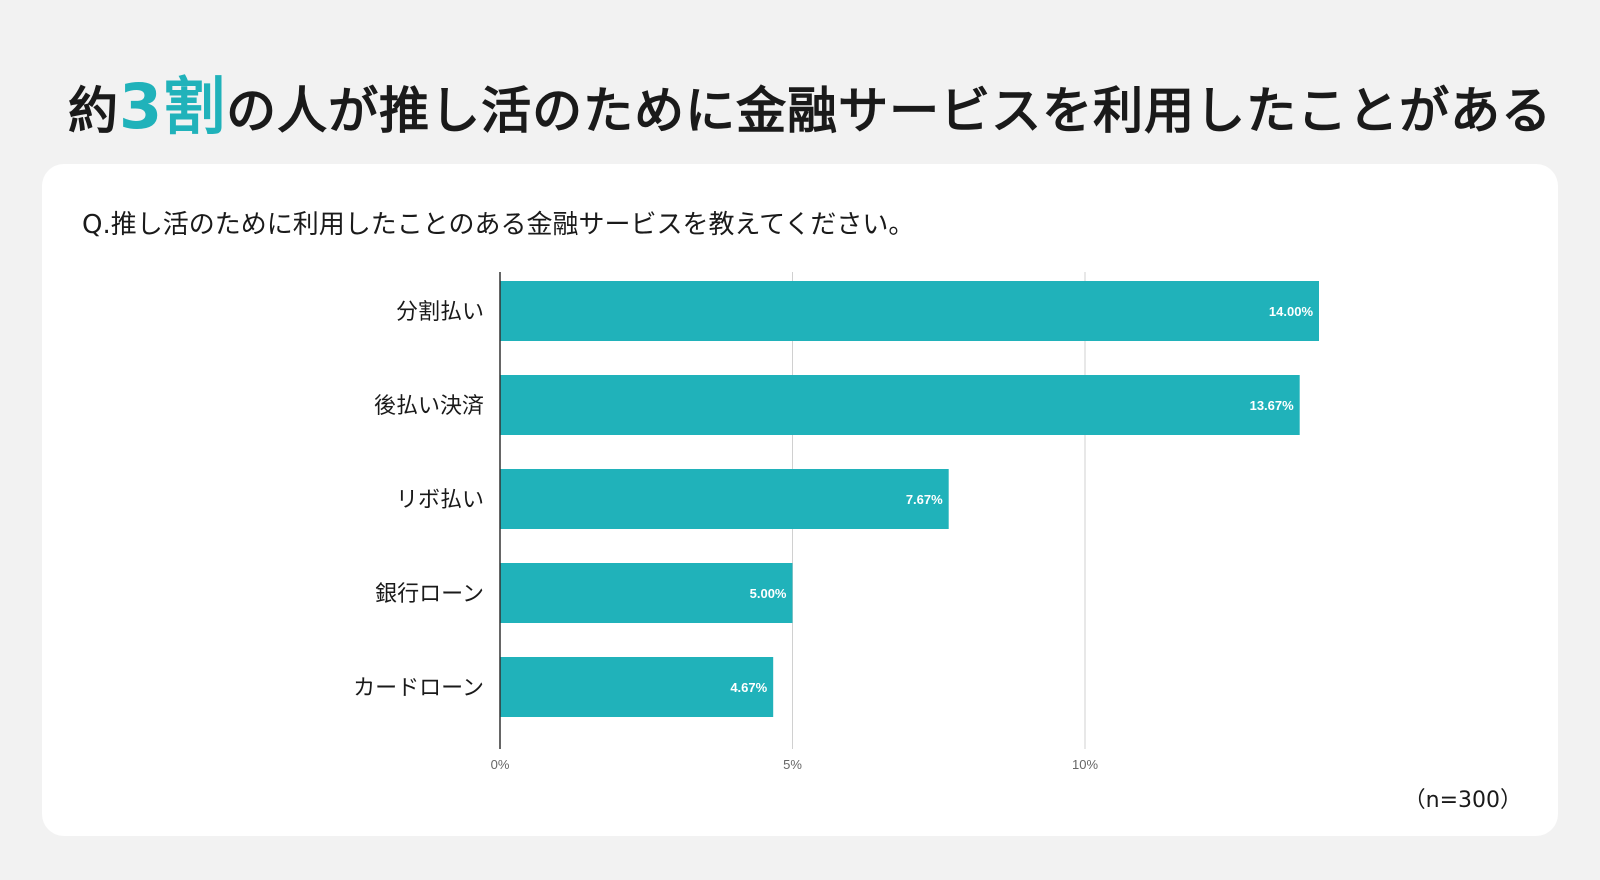  What do you see at coordinates (500, 764) in the screenshot?
I see `x-tick-label: 0%` at bounding box center [500, 764].